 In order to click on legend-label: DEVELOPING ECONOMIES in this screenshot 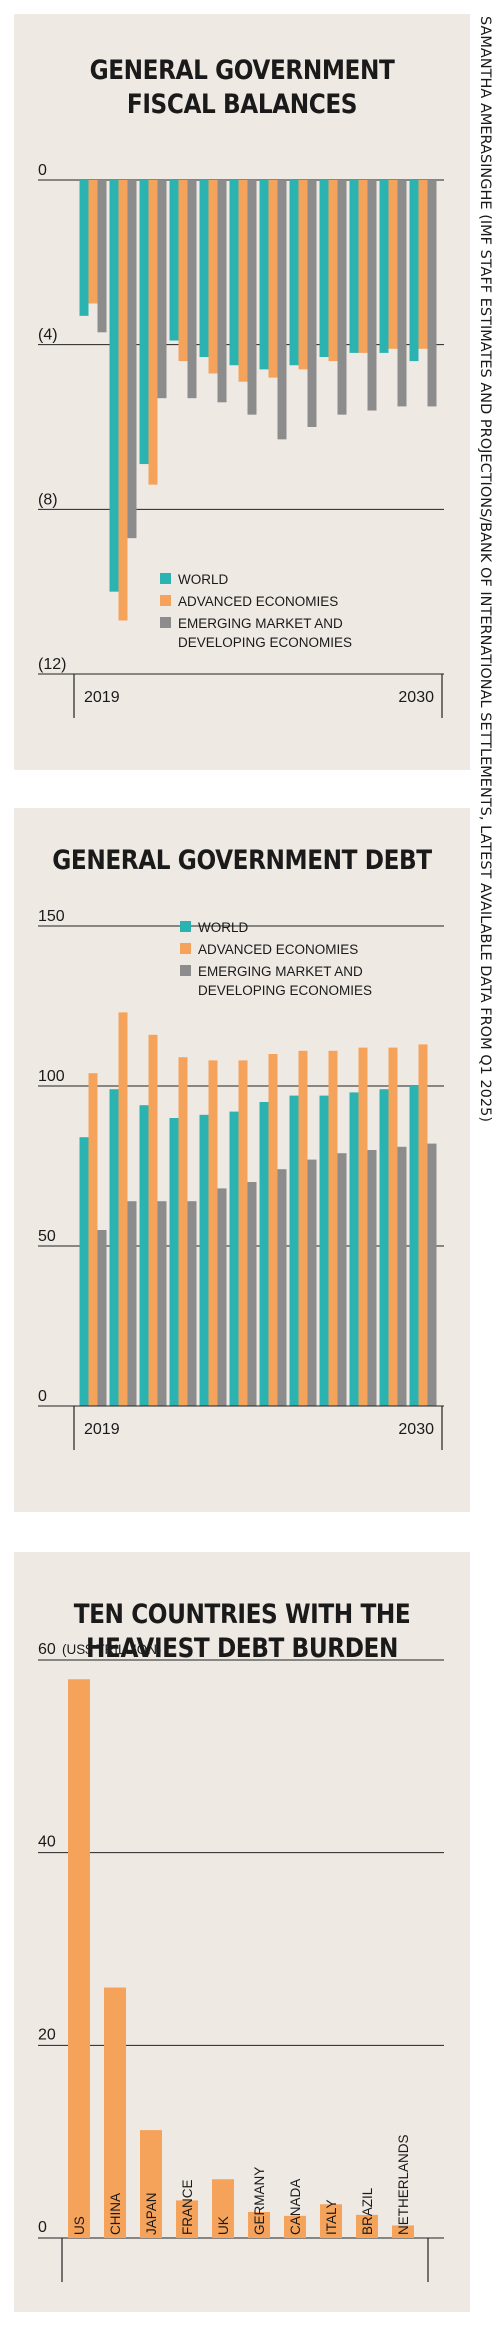, I will do `click(265, 642)`.